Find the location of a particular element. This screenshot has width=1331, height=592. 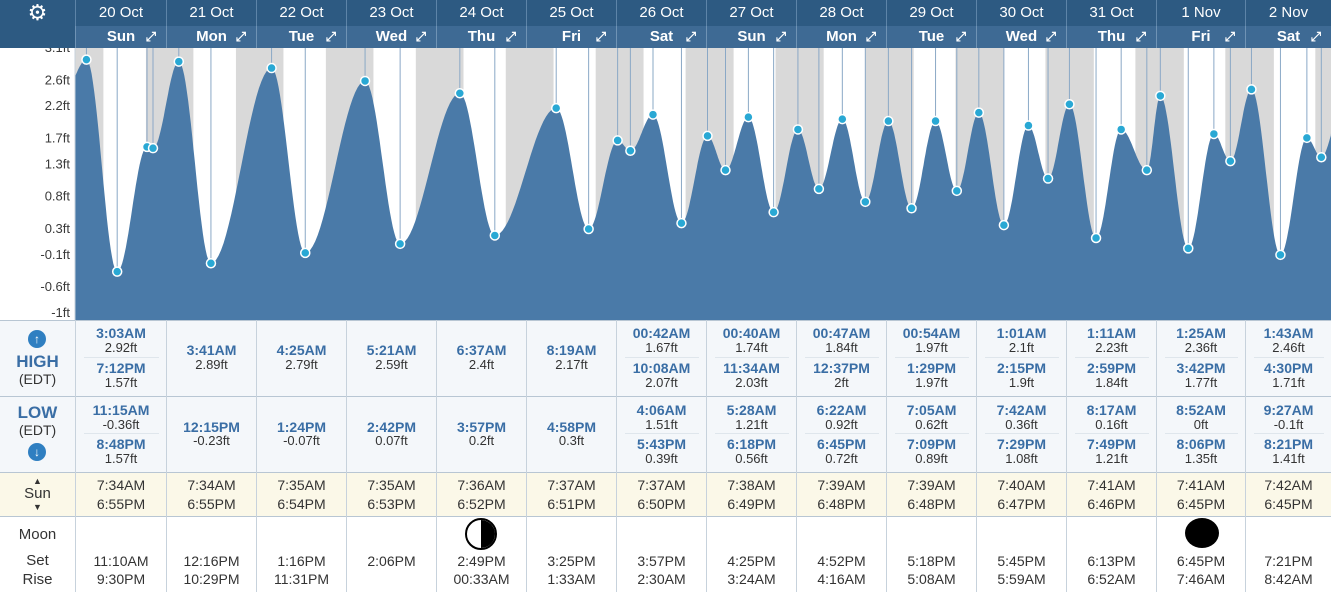

weekday-header-0: Sun ⤢ is located at coordinates (120, 37).